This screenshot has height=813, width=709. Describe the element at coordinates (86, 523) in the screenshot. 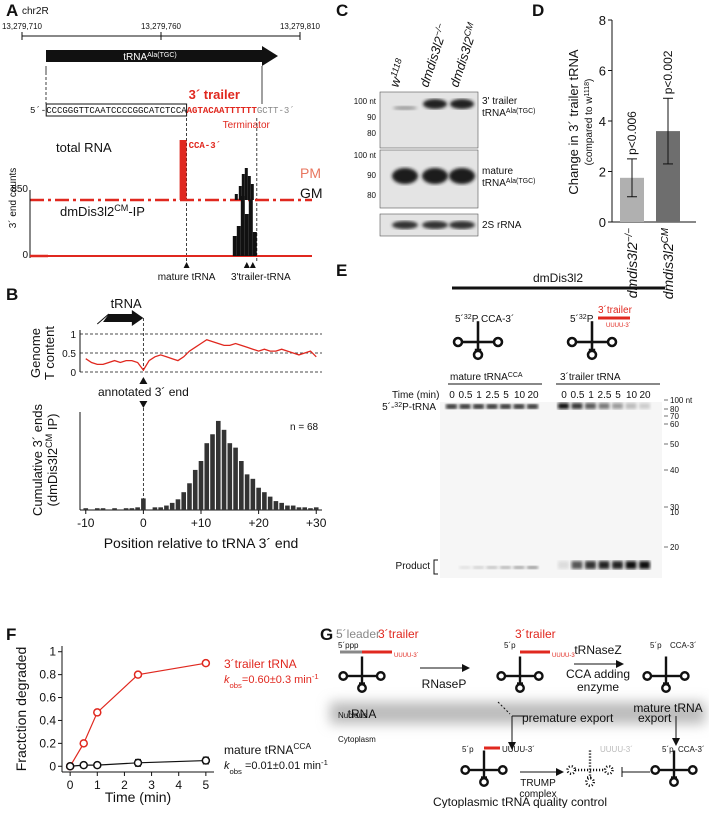

I see `x-tick-label-part: -10` at that location.